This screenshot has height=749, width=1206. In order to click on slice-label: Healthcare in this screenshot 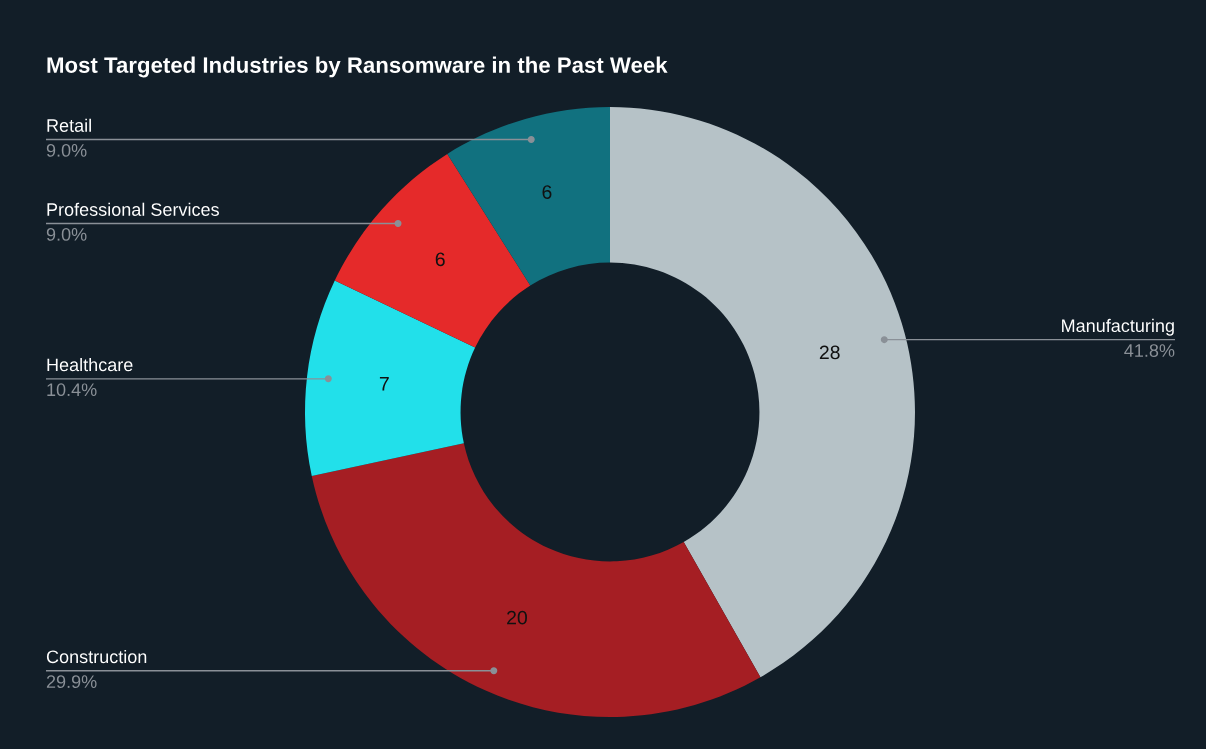, I will do `click(90, 364)`.